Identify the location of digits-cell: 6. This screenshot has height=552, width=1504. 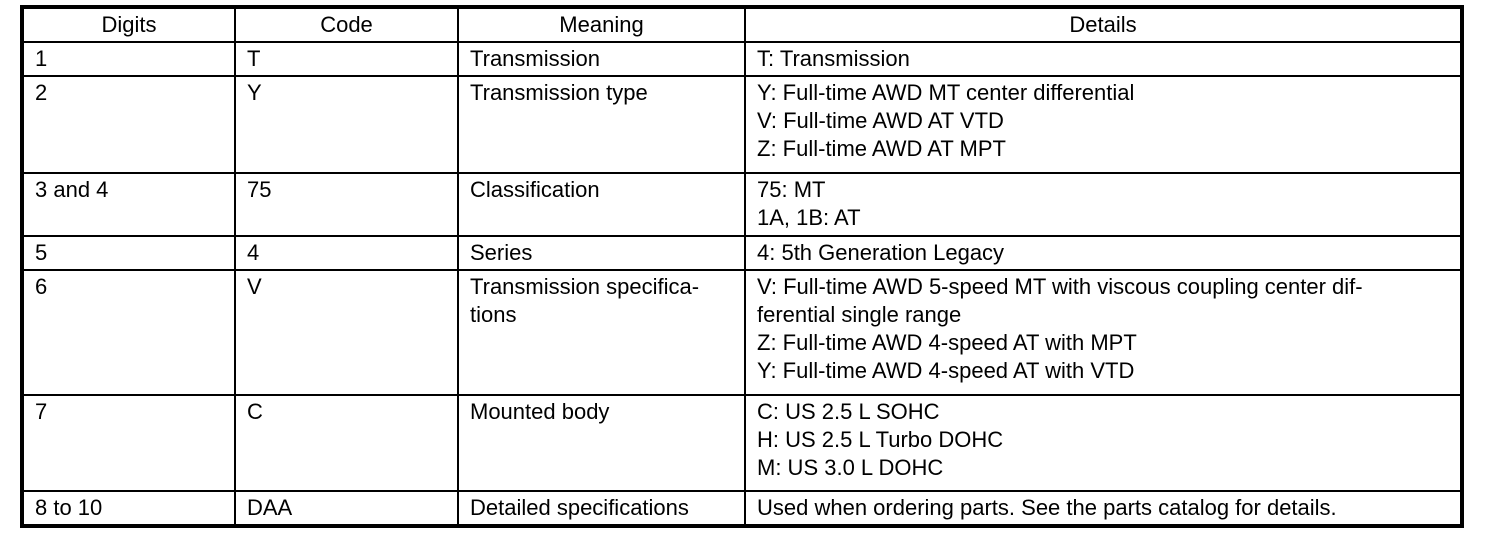
(128, 332).